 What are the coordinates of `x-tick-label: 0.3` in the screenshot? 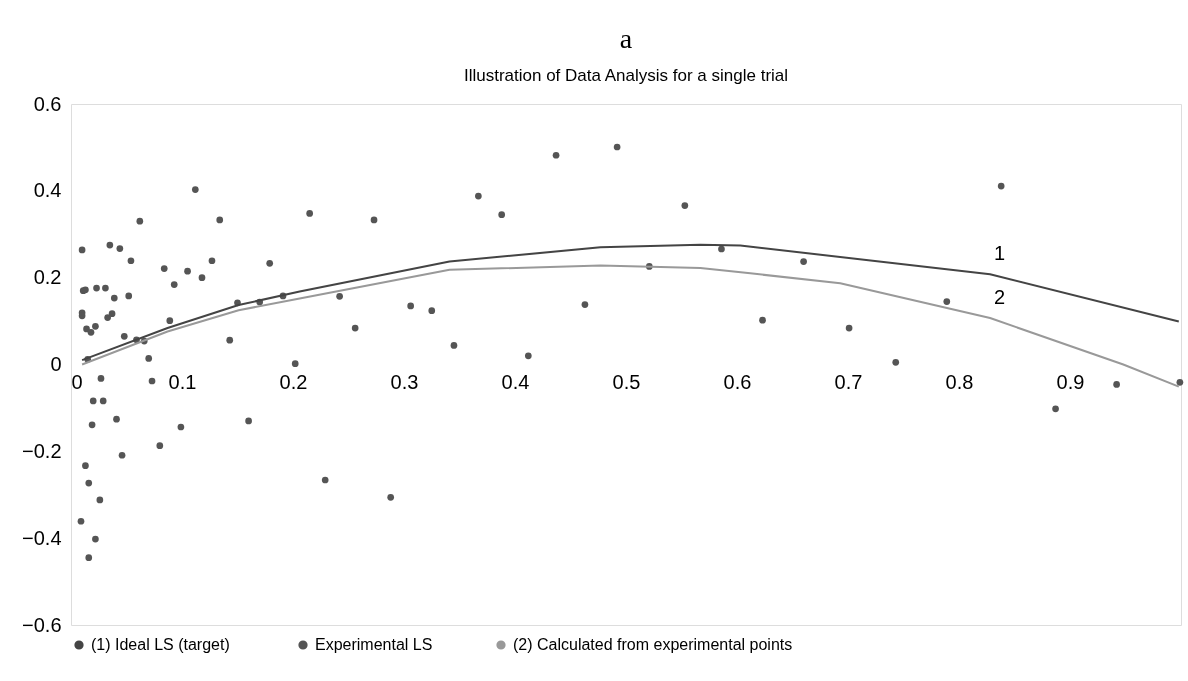 It's located at (404, 382).